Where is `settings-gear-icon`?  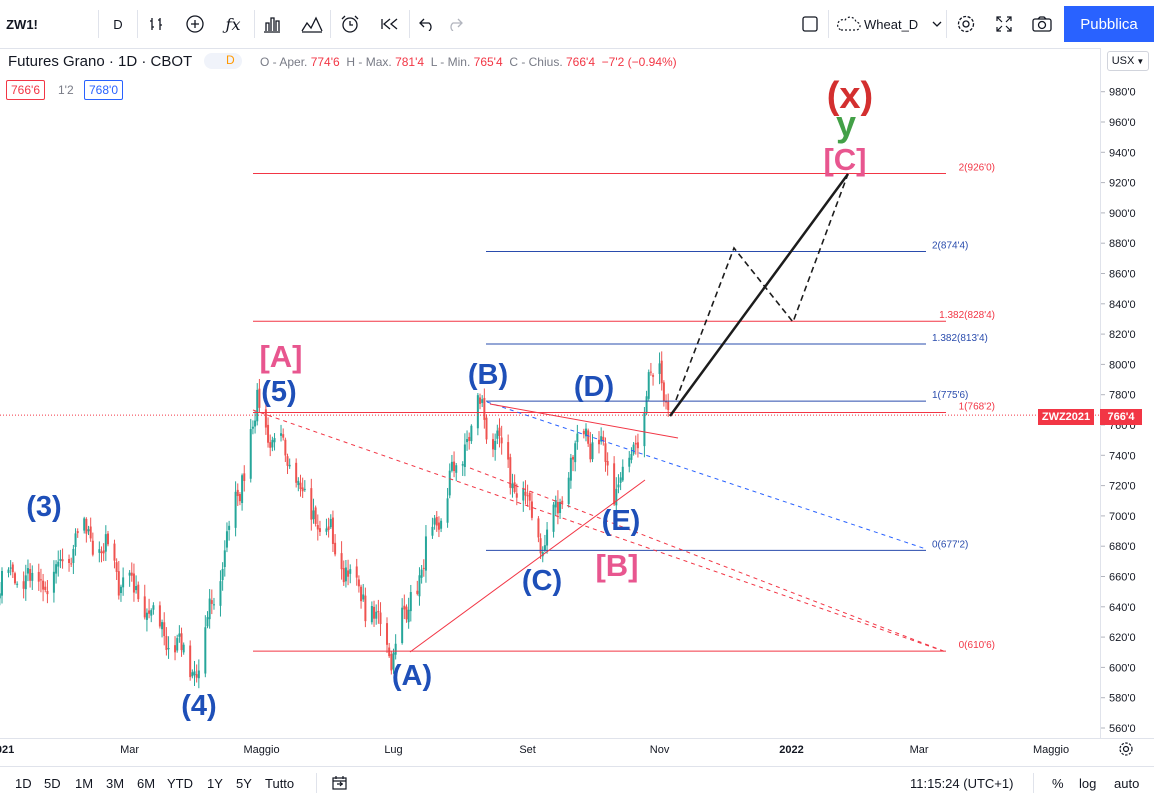
settings-gear-icon is located at coordinates (966, 24).